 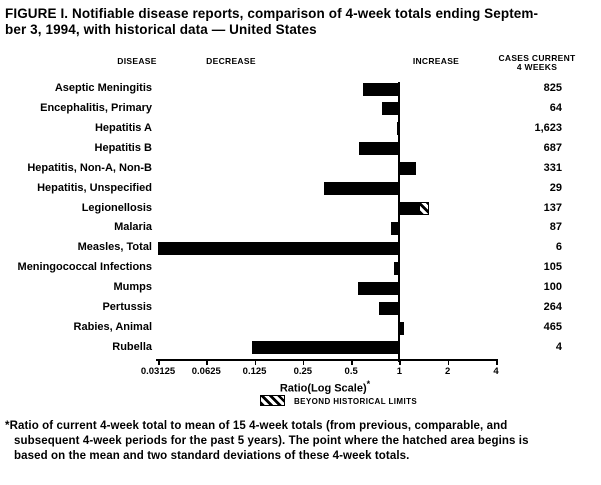 What do you see at coordinates (555, 227) in the screenshot?
I see `cases-count: 87` at bounding box center [555, 227].